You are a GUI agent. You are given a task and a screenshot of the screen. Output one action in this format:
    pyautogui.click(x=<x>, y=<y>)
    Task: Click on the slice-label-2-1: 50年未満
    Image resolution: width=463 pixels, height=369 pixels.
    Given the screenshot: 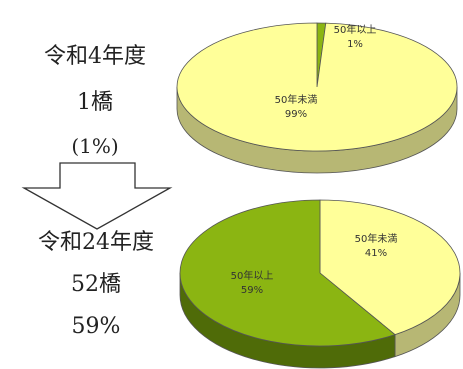 What is the action you would take?
    pyautogui.click(x=376, y=238)
    